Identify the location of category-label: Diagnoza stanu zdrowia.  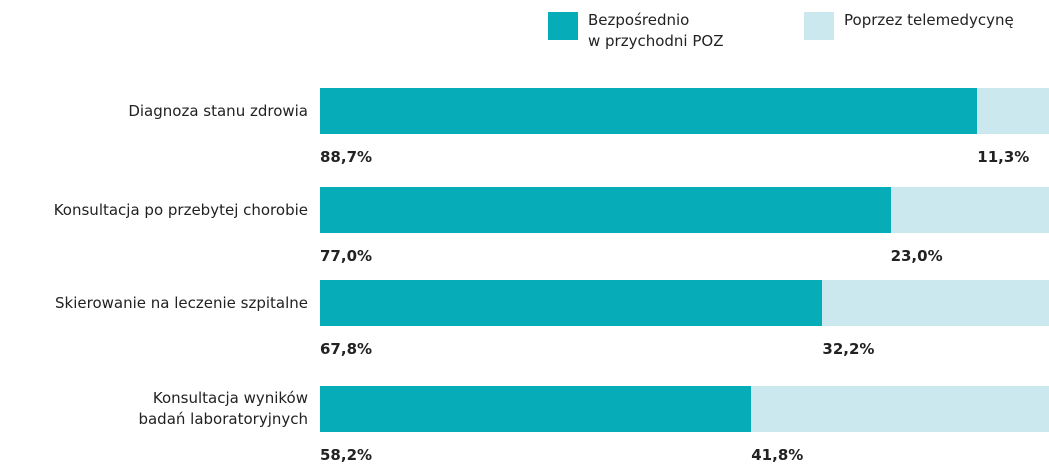
(218, 110).